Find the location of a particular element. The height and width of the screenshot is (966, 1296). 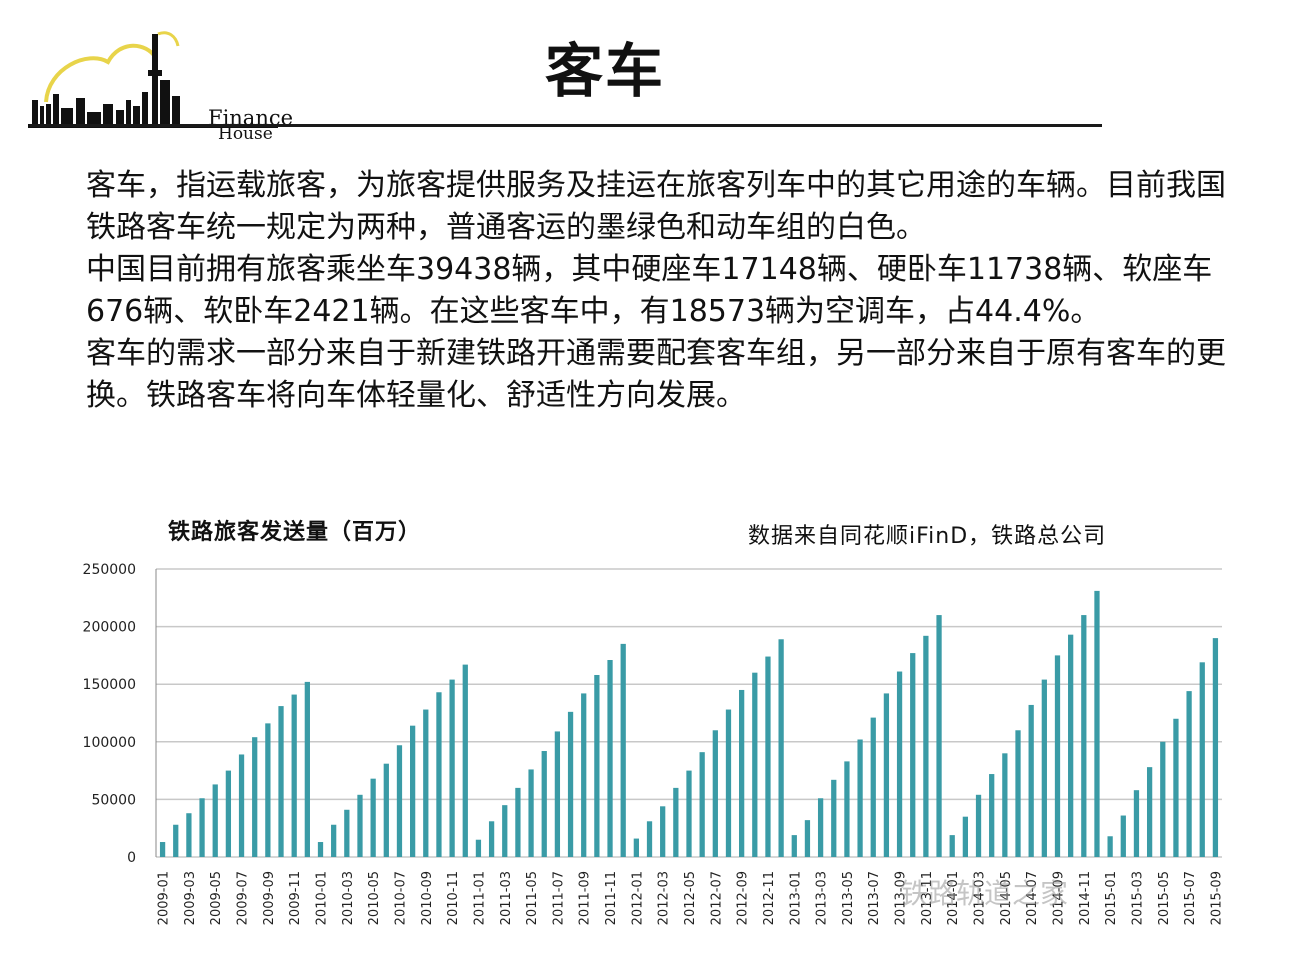

x-tick-label: 2011-05 is located at coordinates (532, 898).